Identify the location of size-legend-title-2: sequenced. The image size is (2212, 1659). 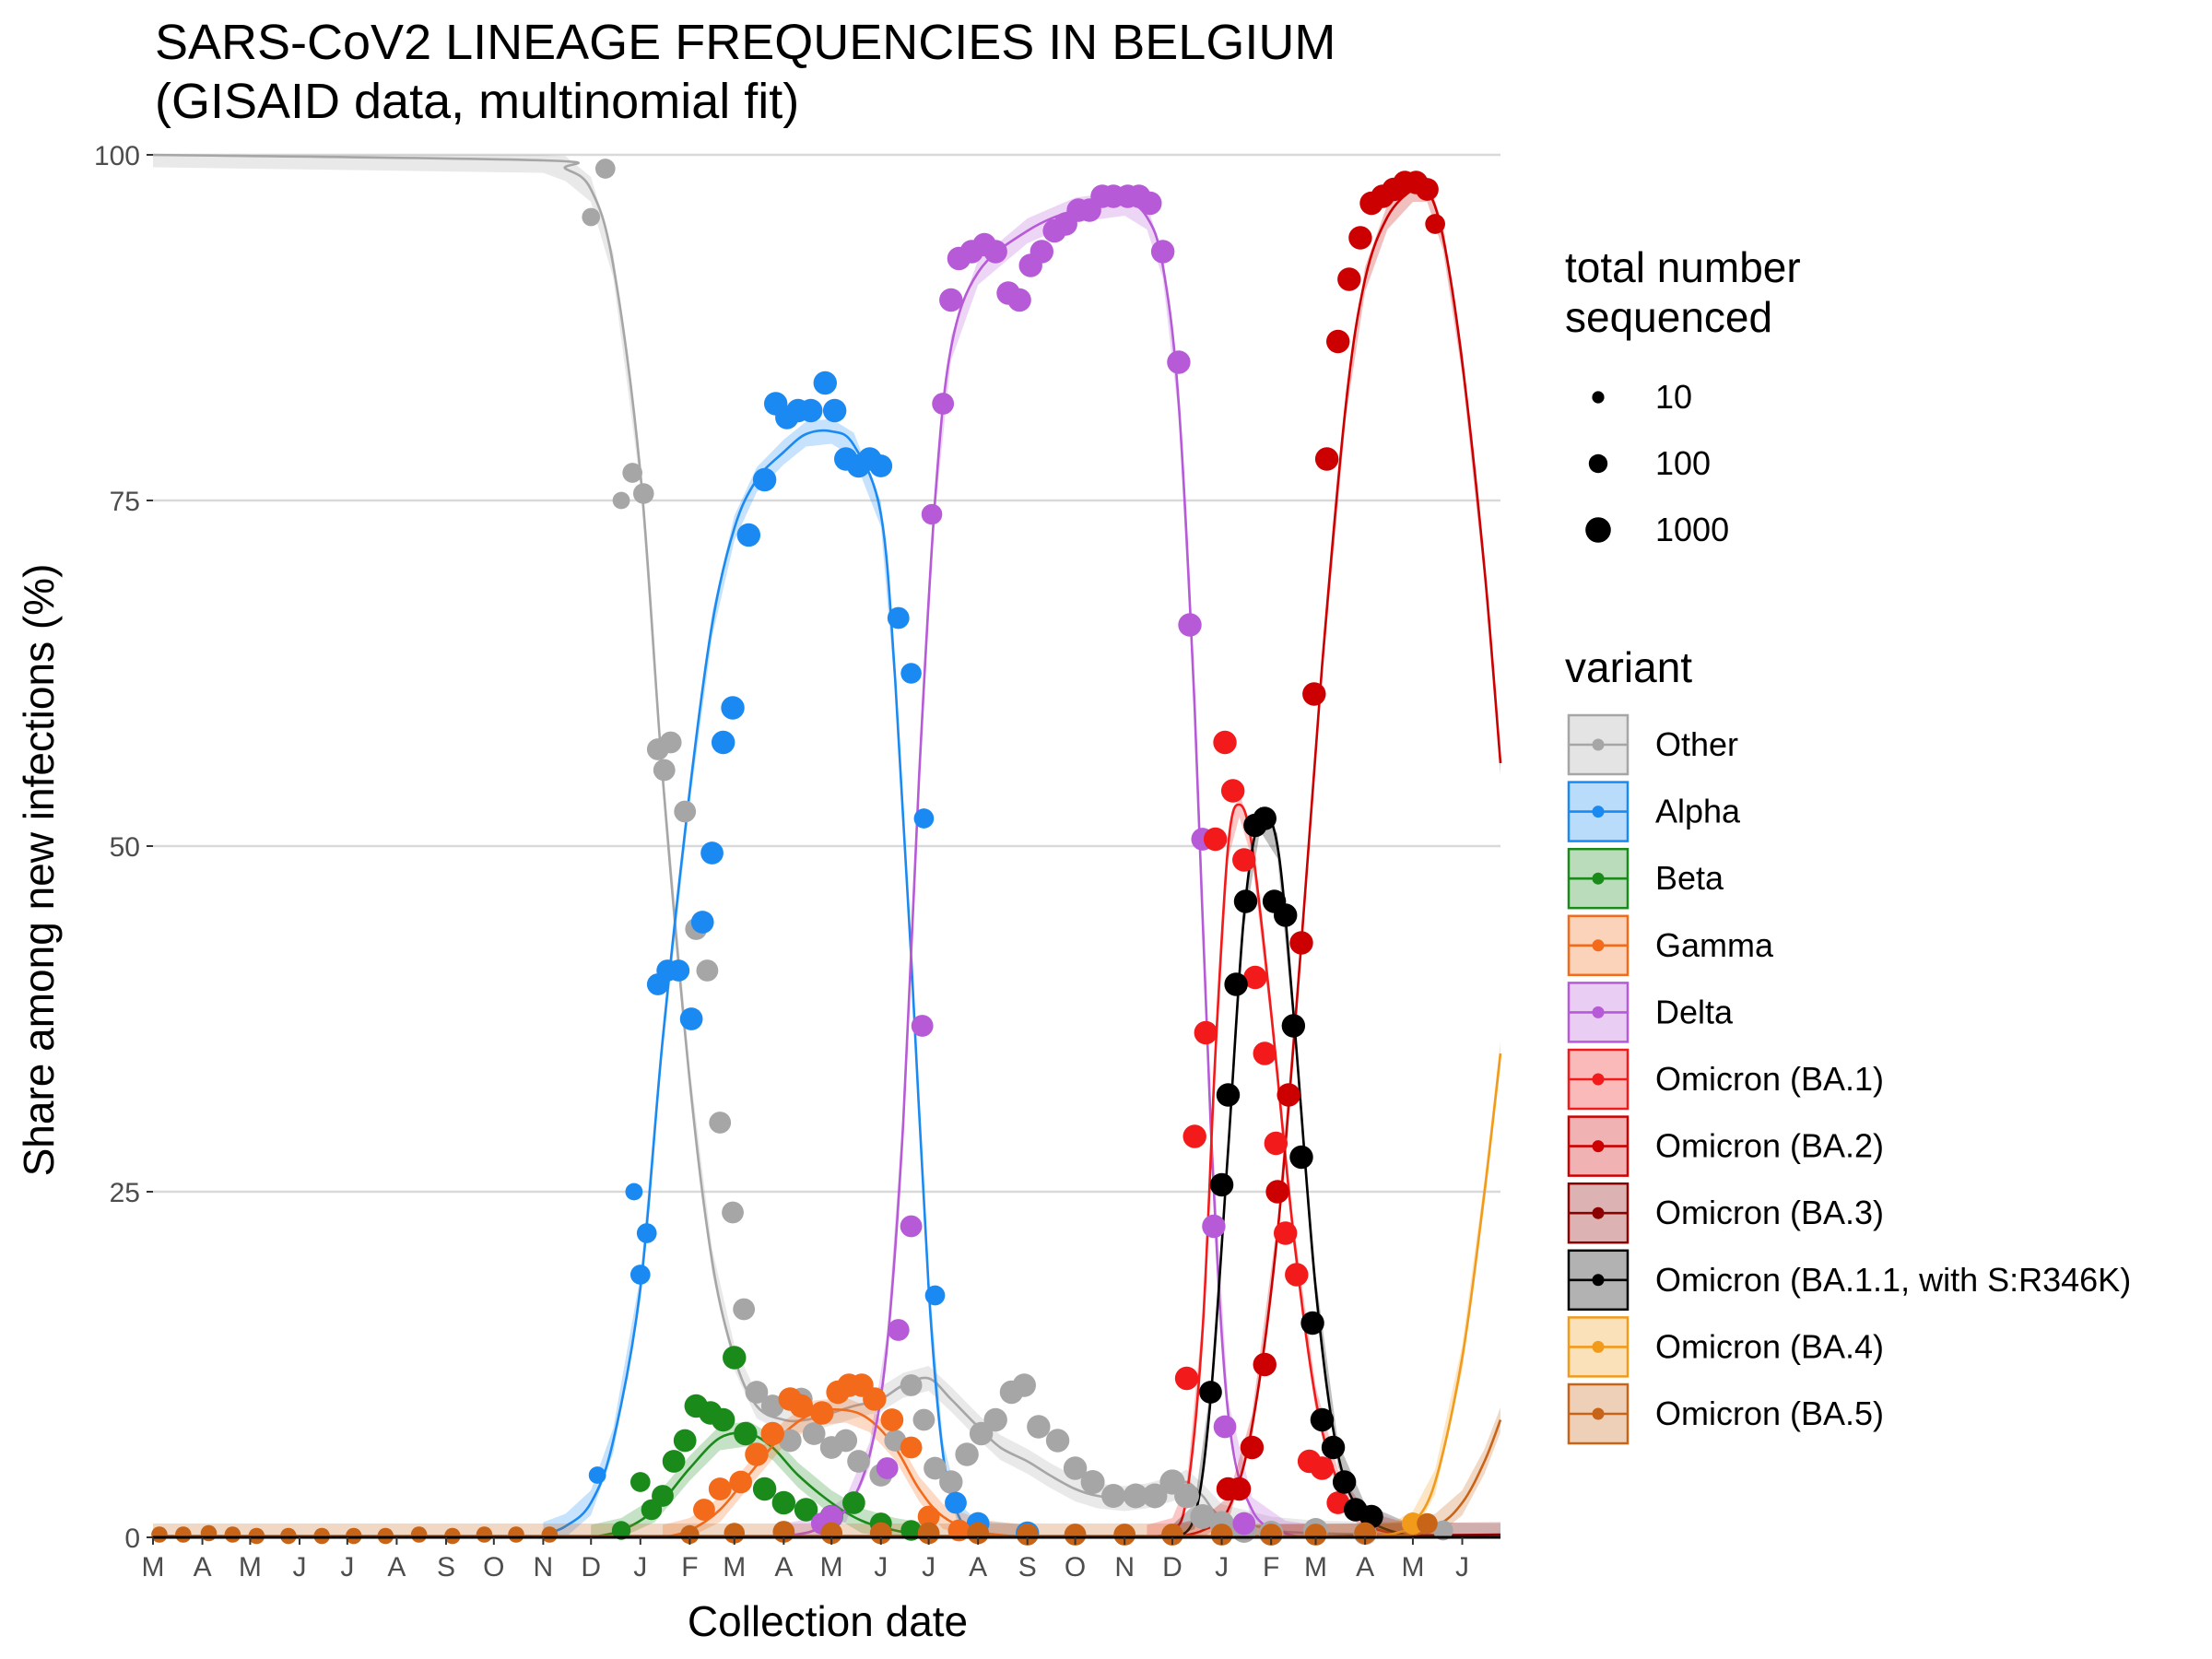
(1668, 317).